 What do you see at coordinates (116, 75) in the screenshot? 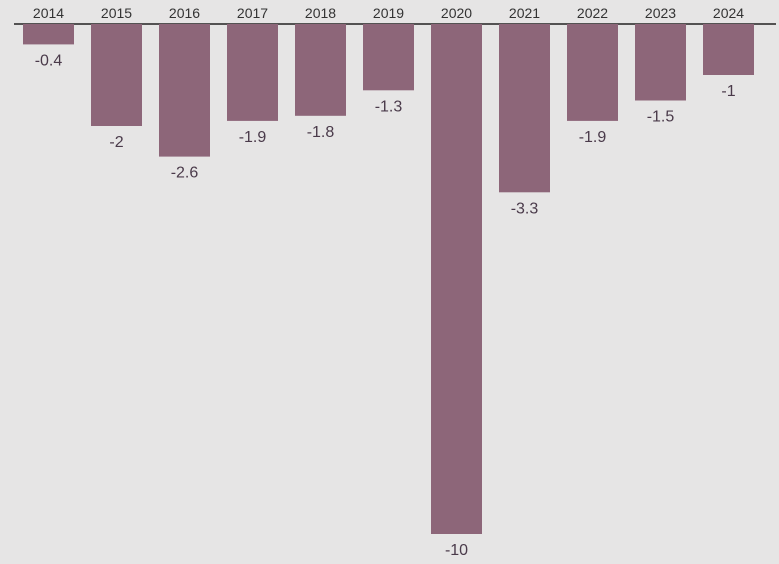
I see `bar-2015` at bounding box center [116, 75].